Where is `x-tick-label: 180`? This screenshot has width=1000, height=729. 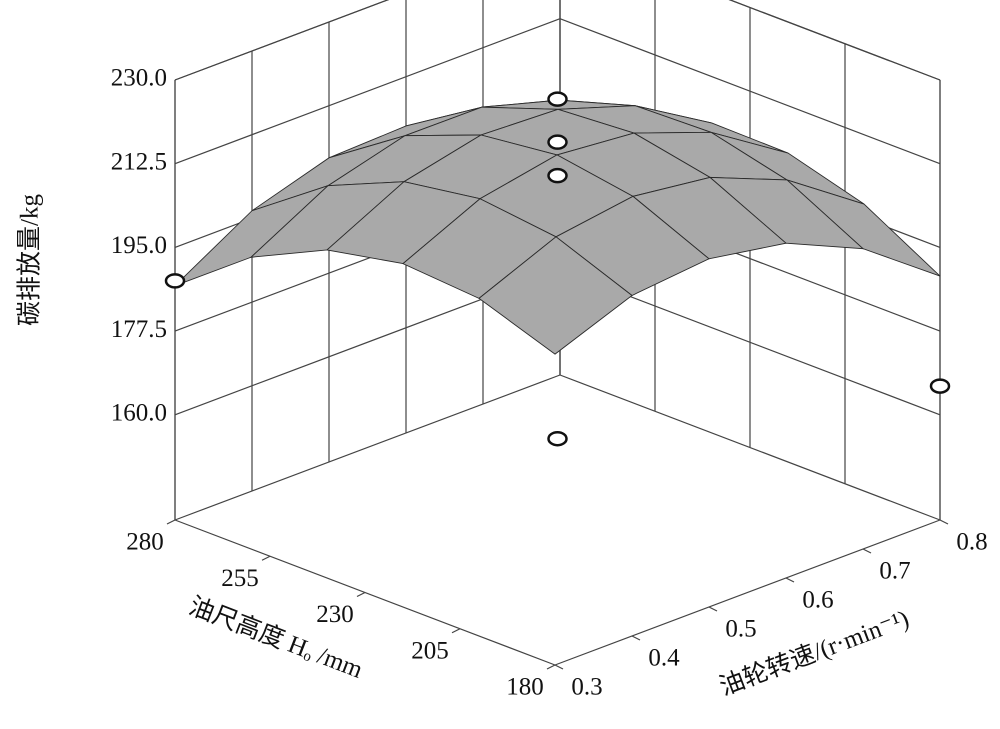
x-tick-label: 180 is located at coordinates (525, 687).